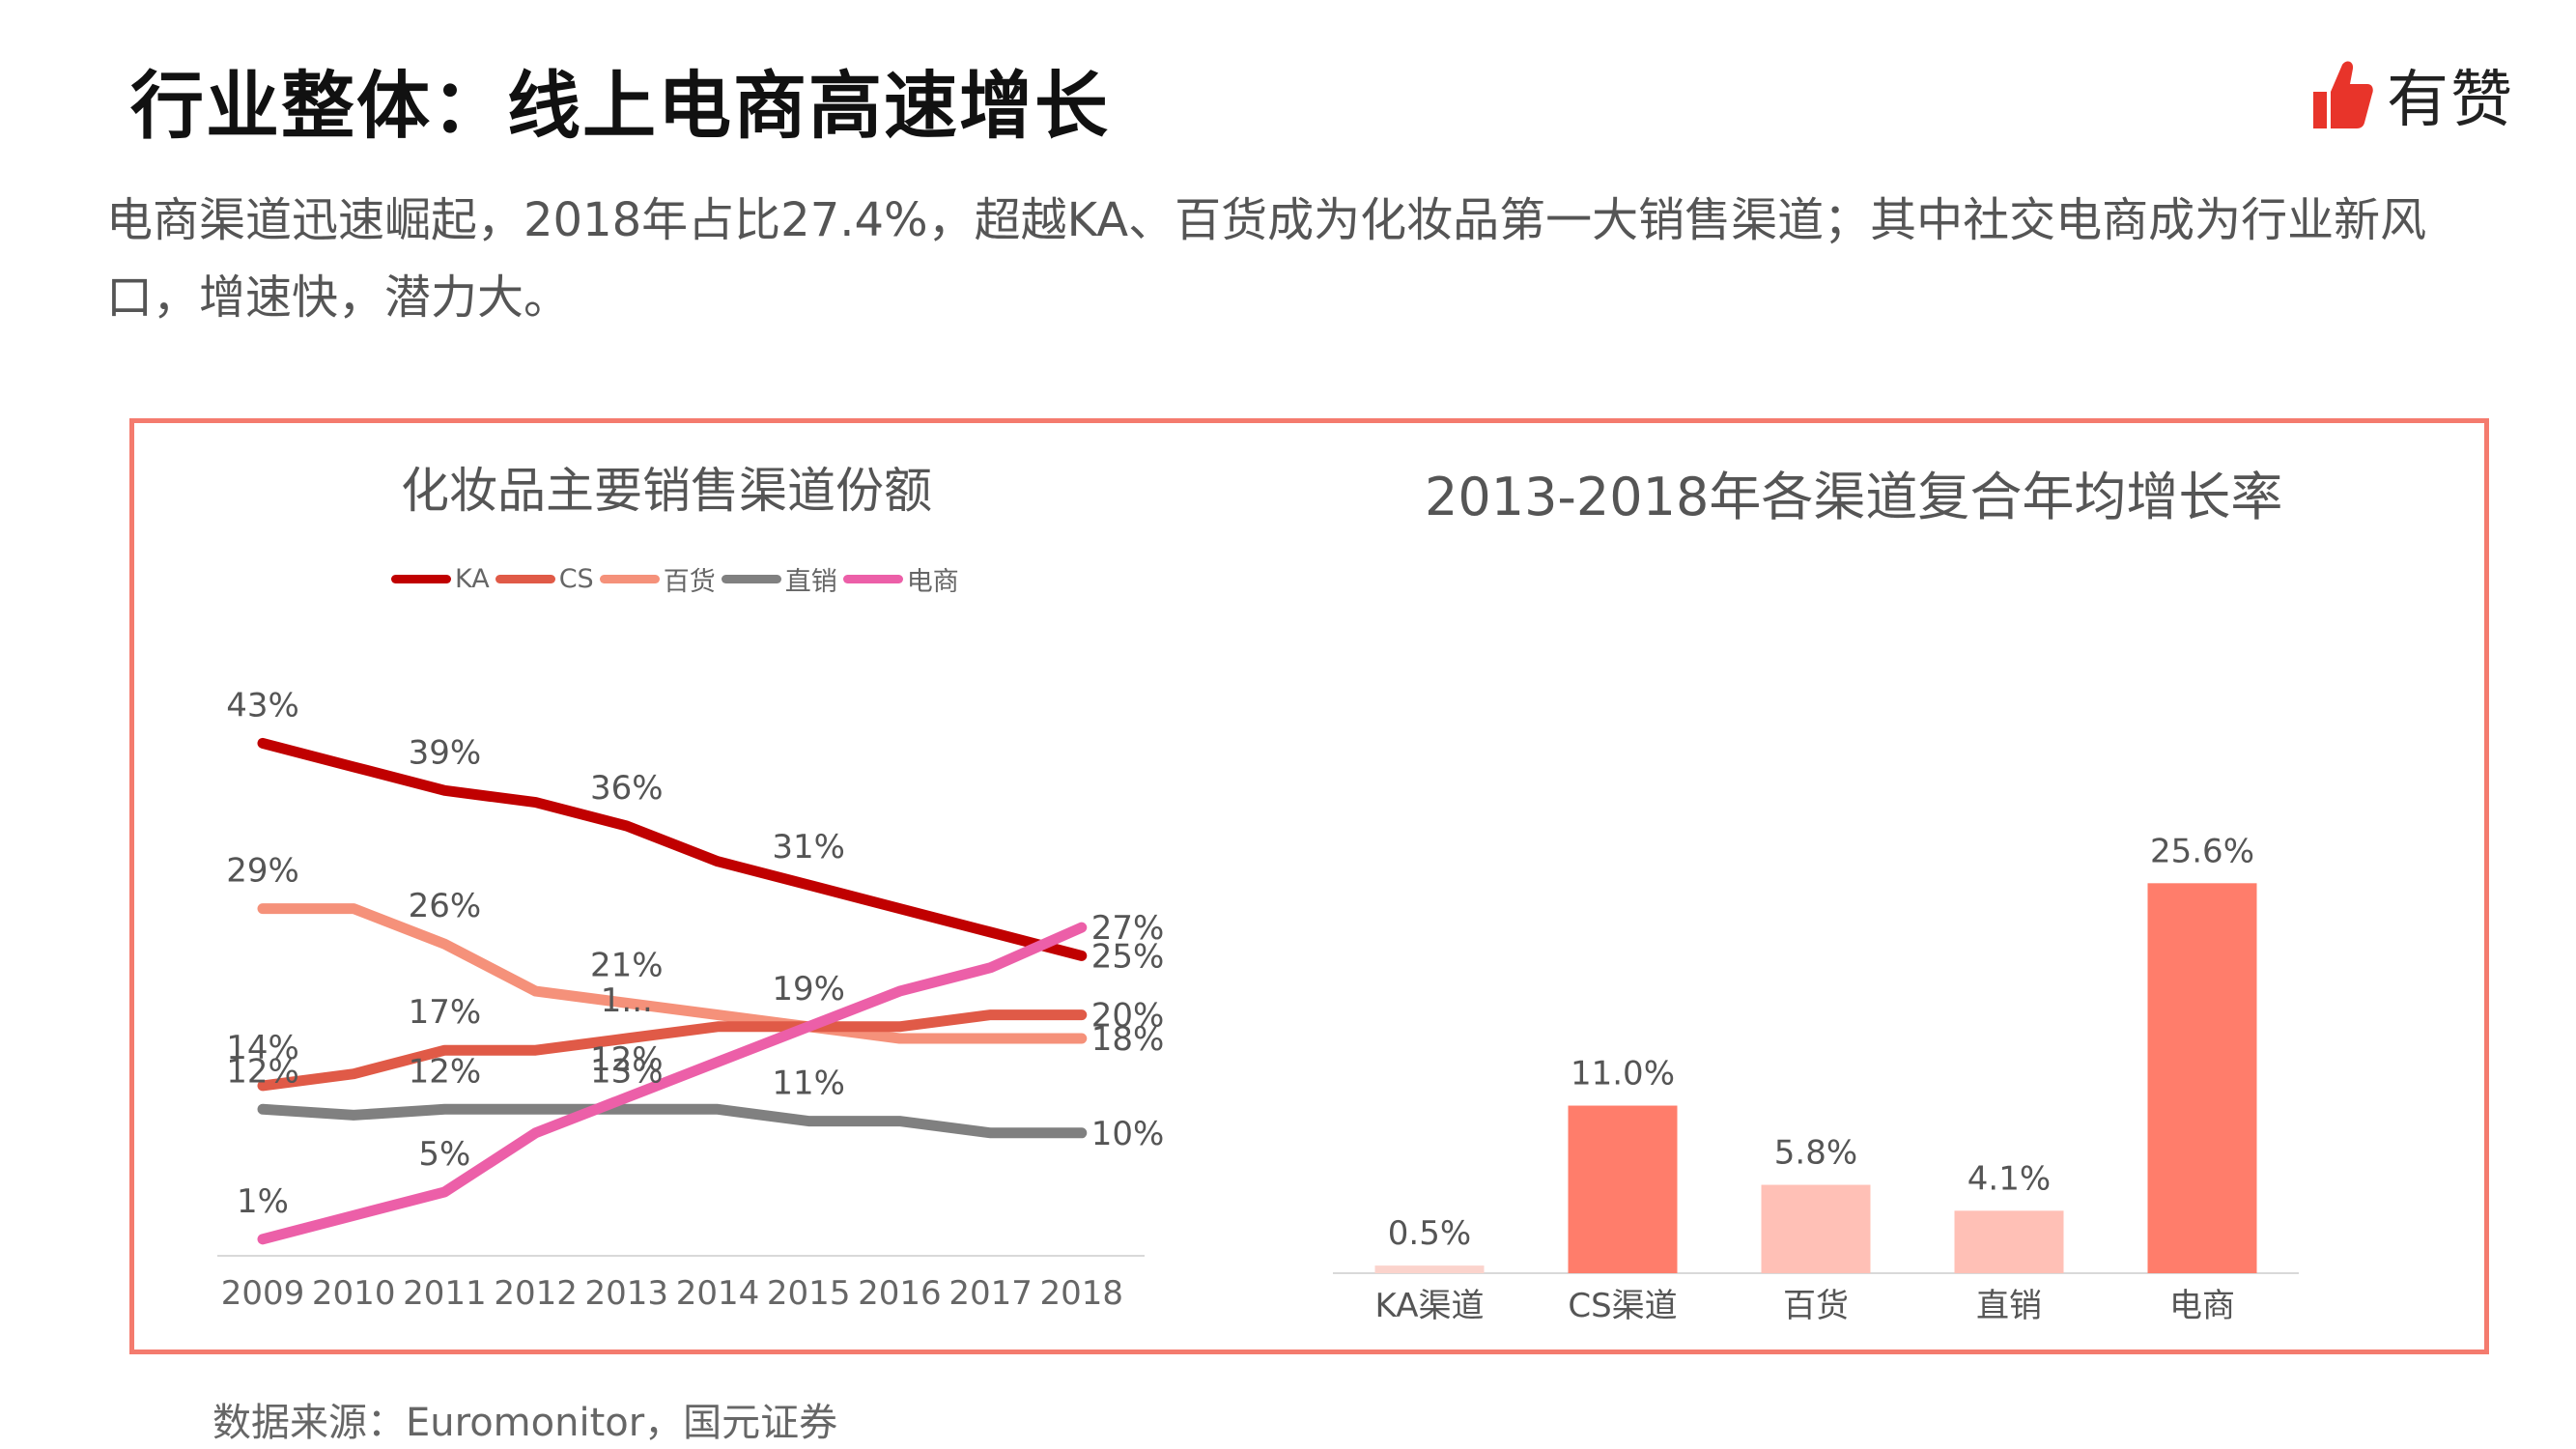 Image resolution: width=2576 pixels, height=1449 pixels. Describe the element at coordinates (1128, 1039) in the screenshot. I see `data-label: 18%` at that location.